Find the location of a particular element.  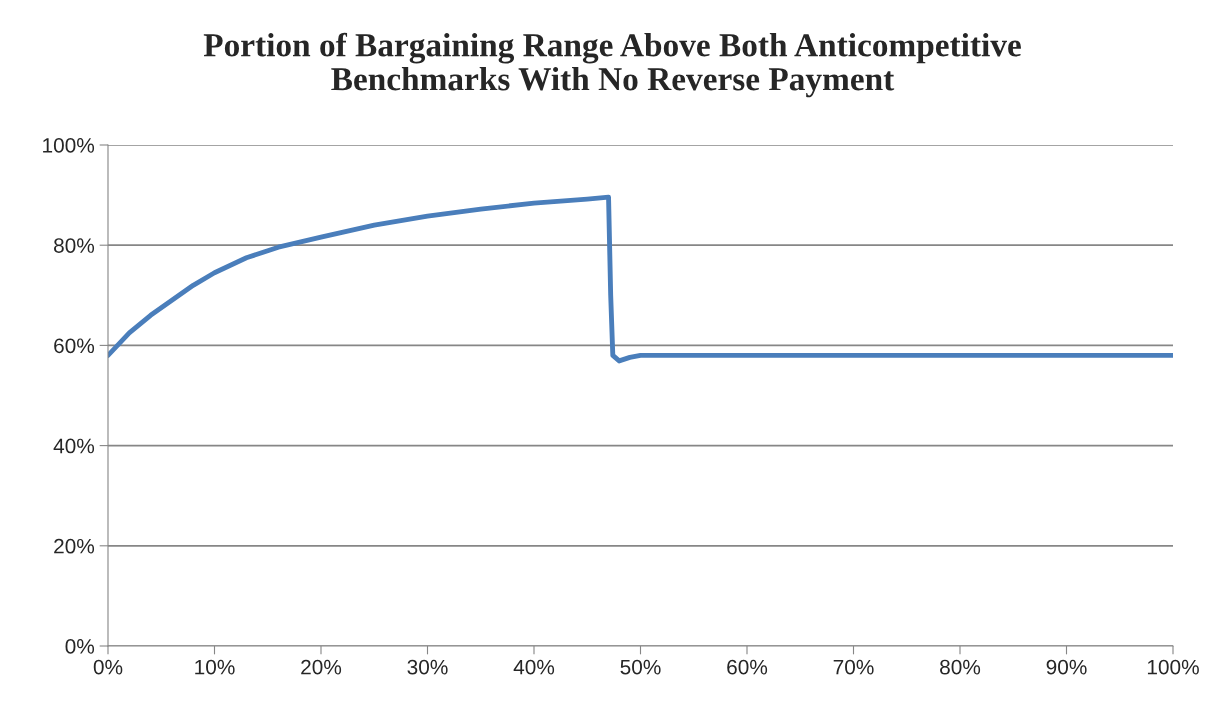

x-tick-label: 40% is located at coordinates (534, 667).